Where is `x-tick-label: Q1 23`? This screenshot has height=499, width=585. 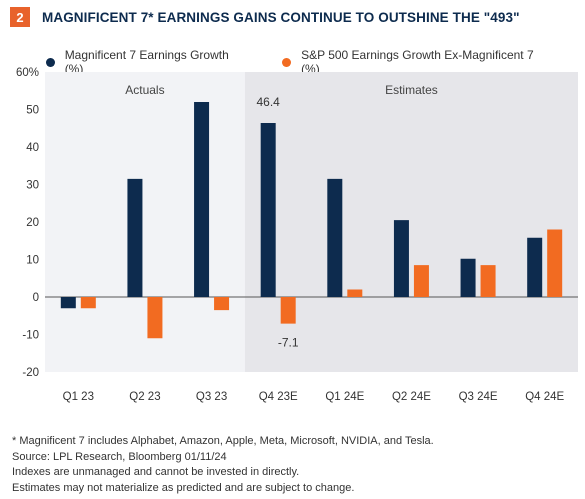
x-tick-label: Q1 23 is located at coordinates (78, 397).